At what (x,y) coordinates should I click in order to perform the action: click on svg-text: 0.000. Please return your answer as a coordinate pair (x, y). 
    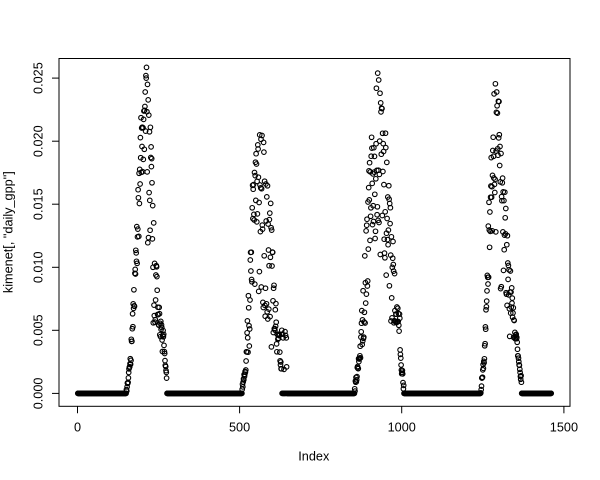
    Looking at the image, I should click on (38, 394).